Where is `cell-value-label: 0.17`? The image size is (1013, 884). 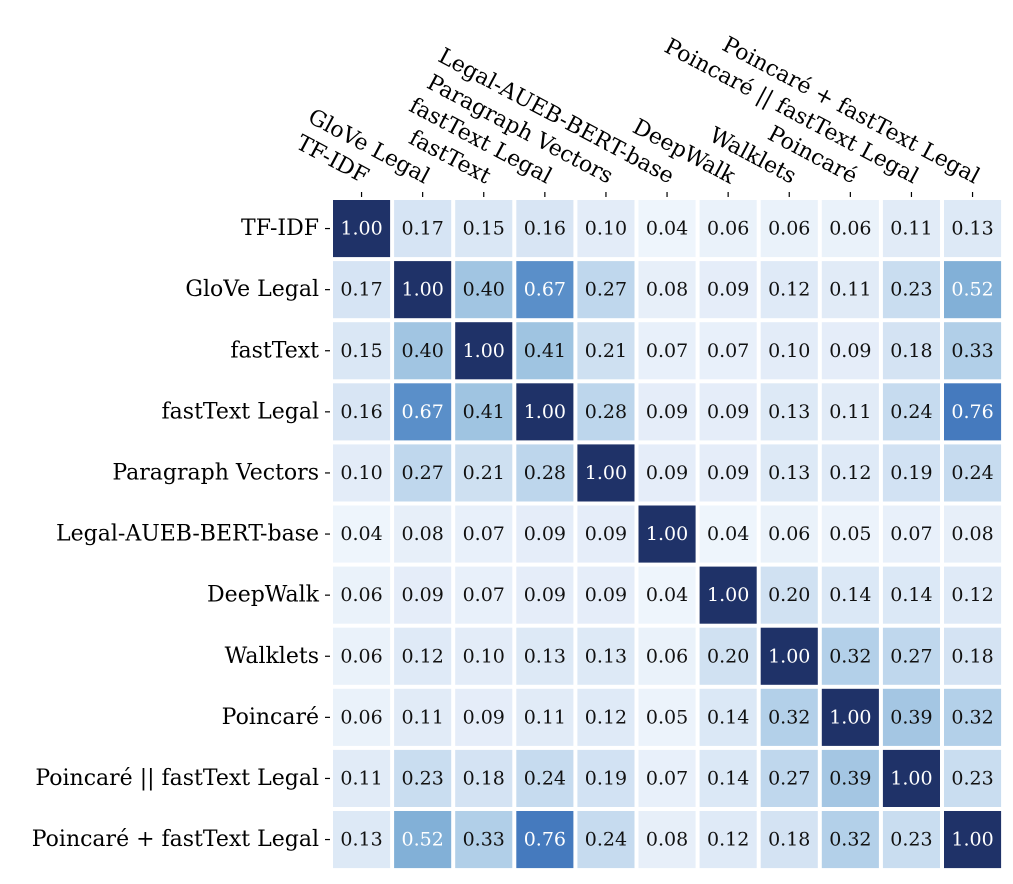
cell-value-label: 0.17 is located at coordinates (361, 290).